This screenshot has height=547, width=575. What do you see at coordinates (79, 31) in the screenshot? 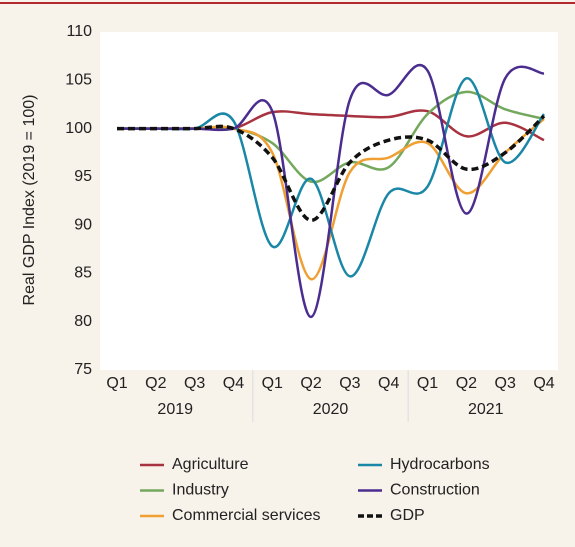
I see `y-tick-label: 110` at bounding box center [79, 31].